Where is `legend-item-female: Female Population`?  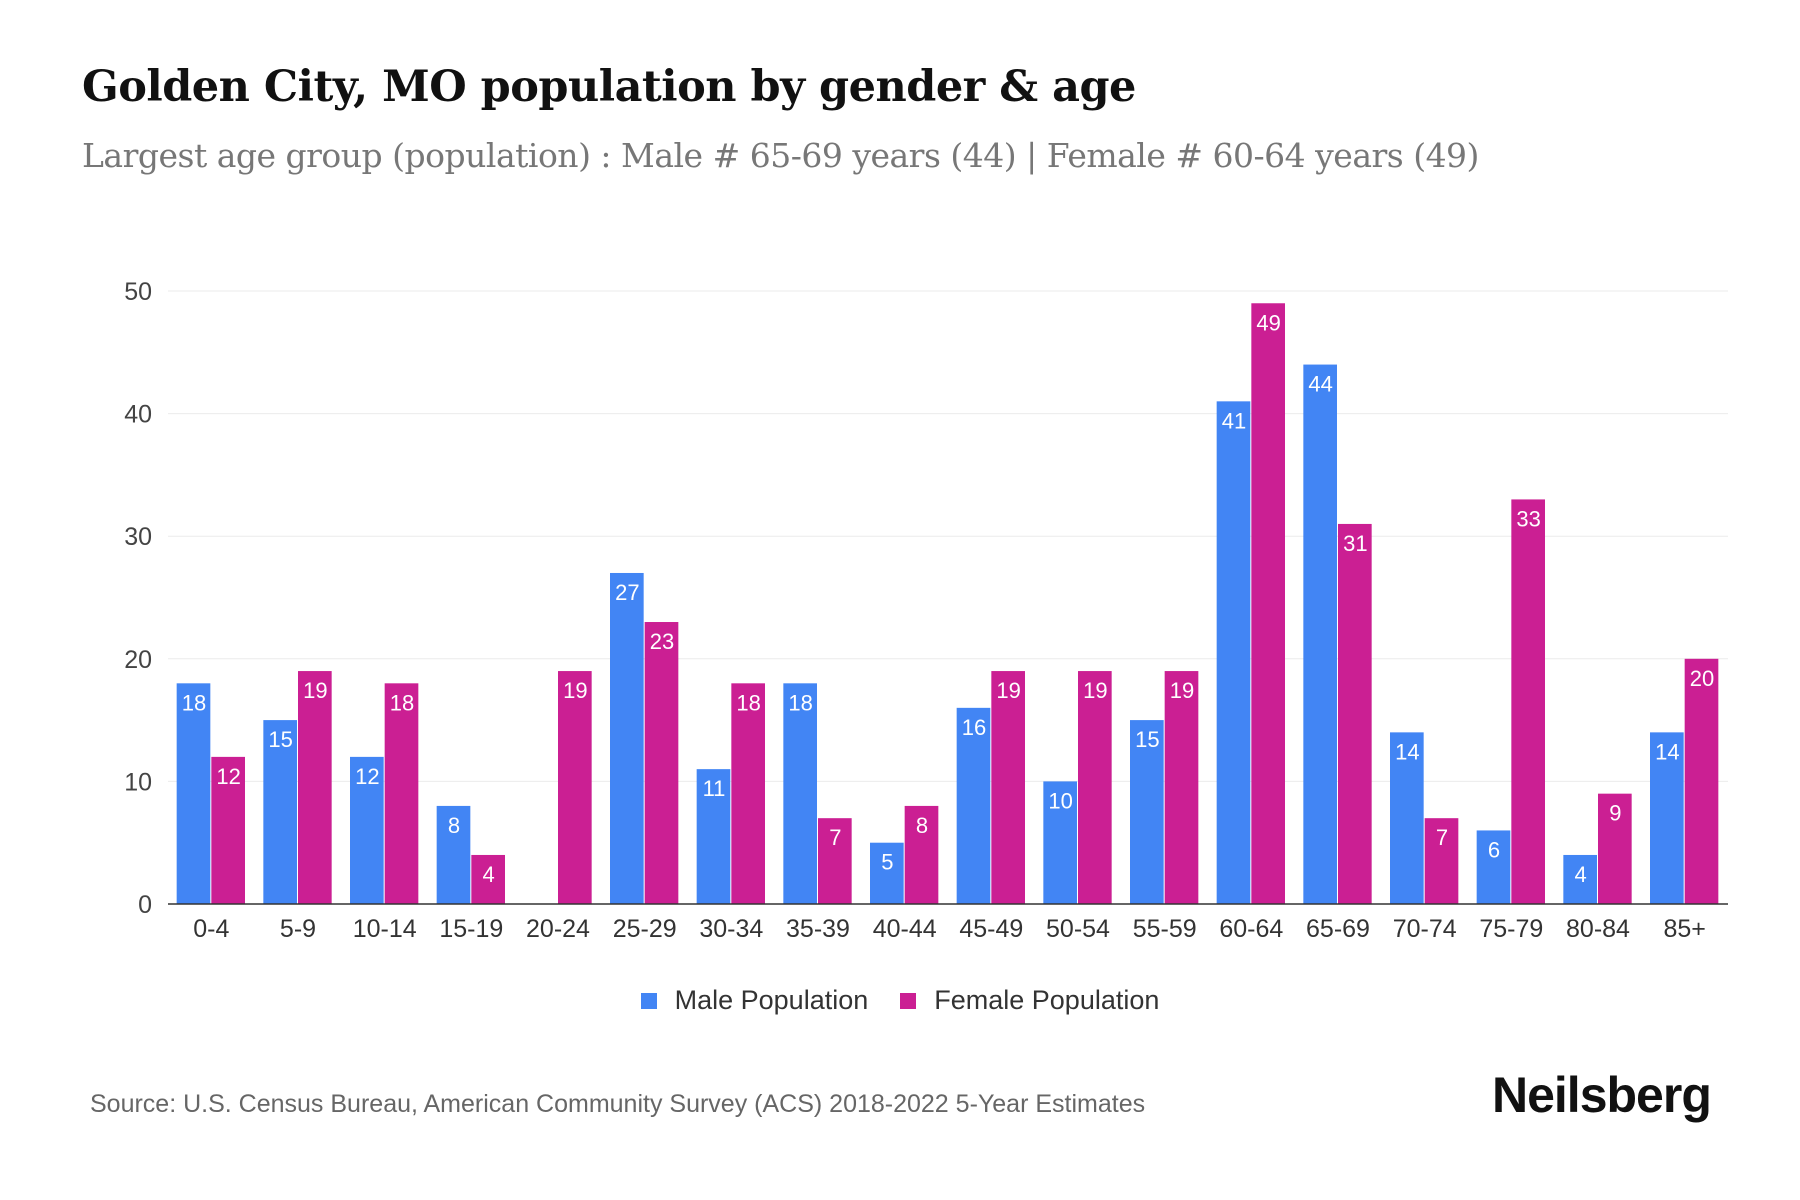 legend-item-female: Female Population is located at coordinates (1029, 1000).